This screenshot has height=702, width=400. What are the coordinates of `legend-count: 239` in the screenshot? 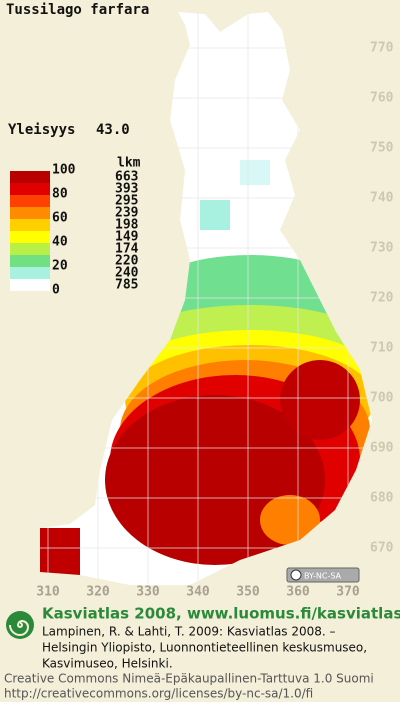 It's located at (126, 213).